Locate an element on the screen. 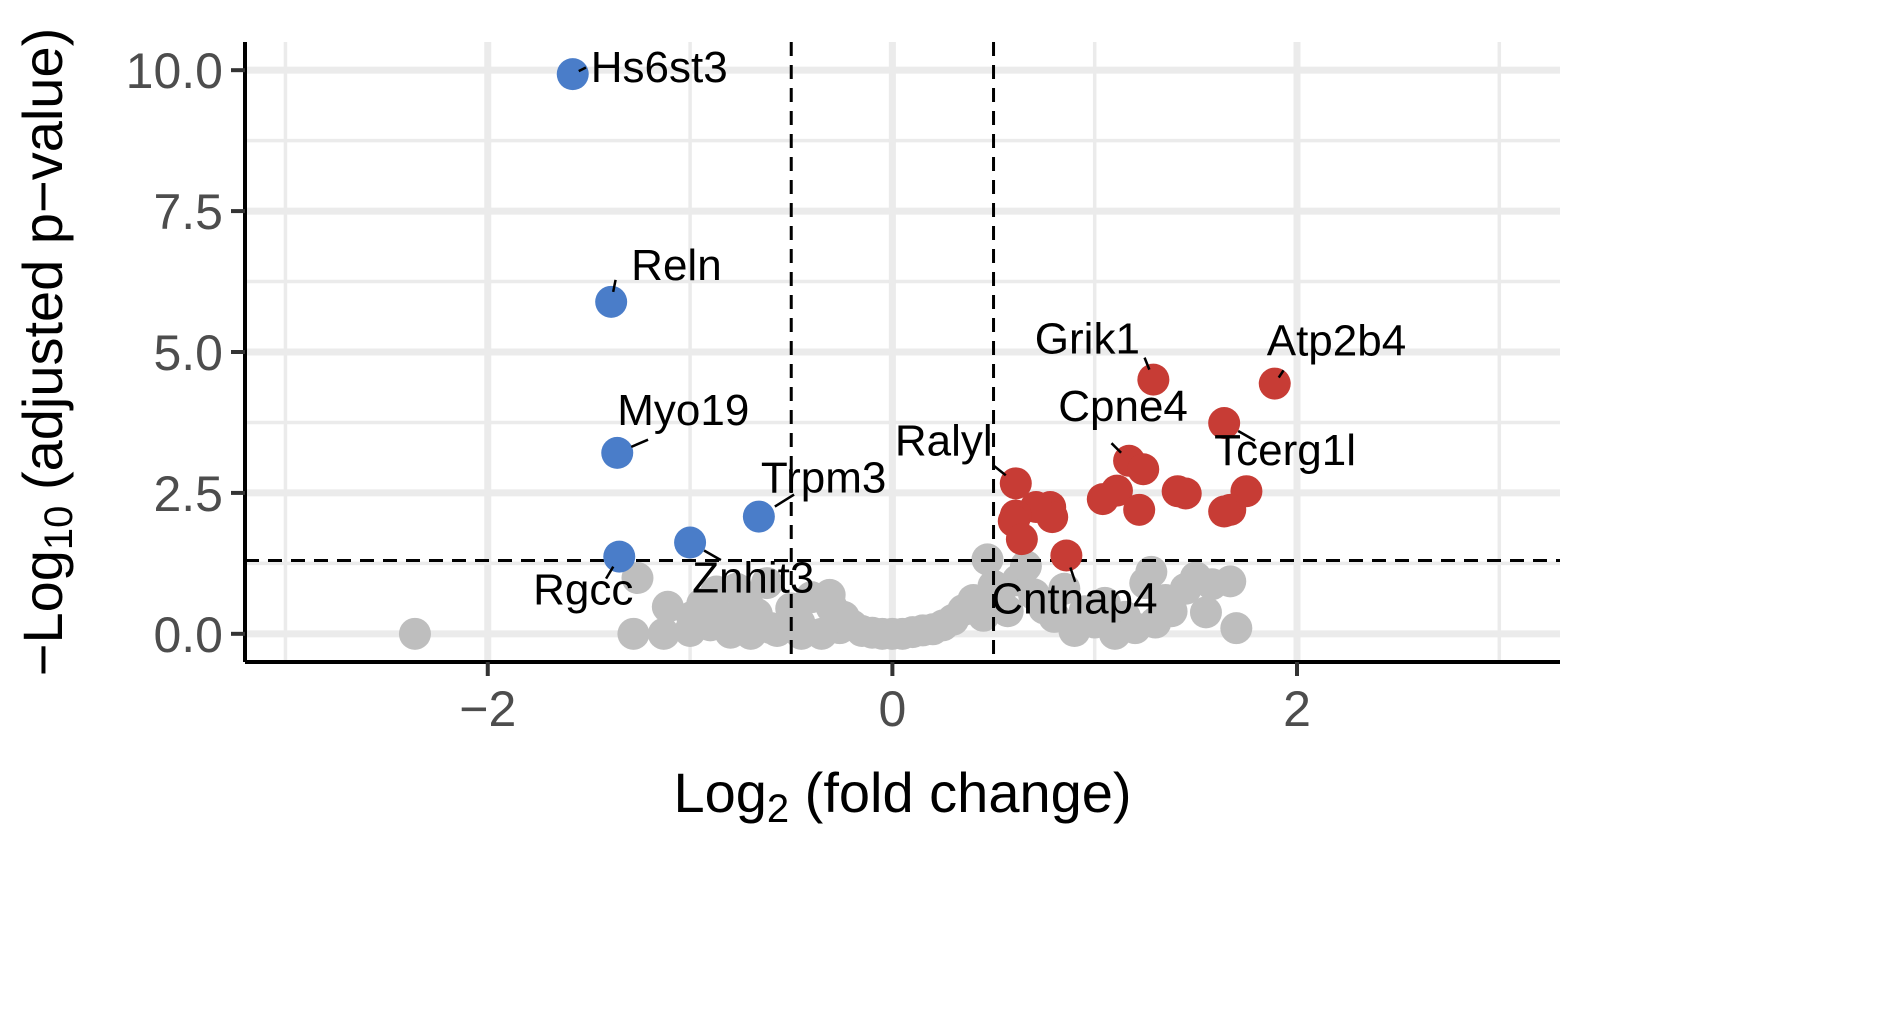 The width and height of the screenshot is (1887, 1009). gene-label: Trpm3 is located at coordinates (824, 478).